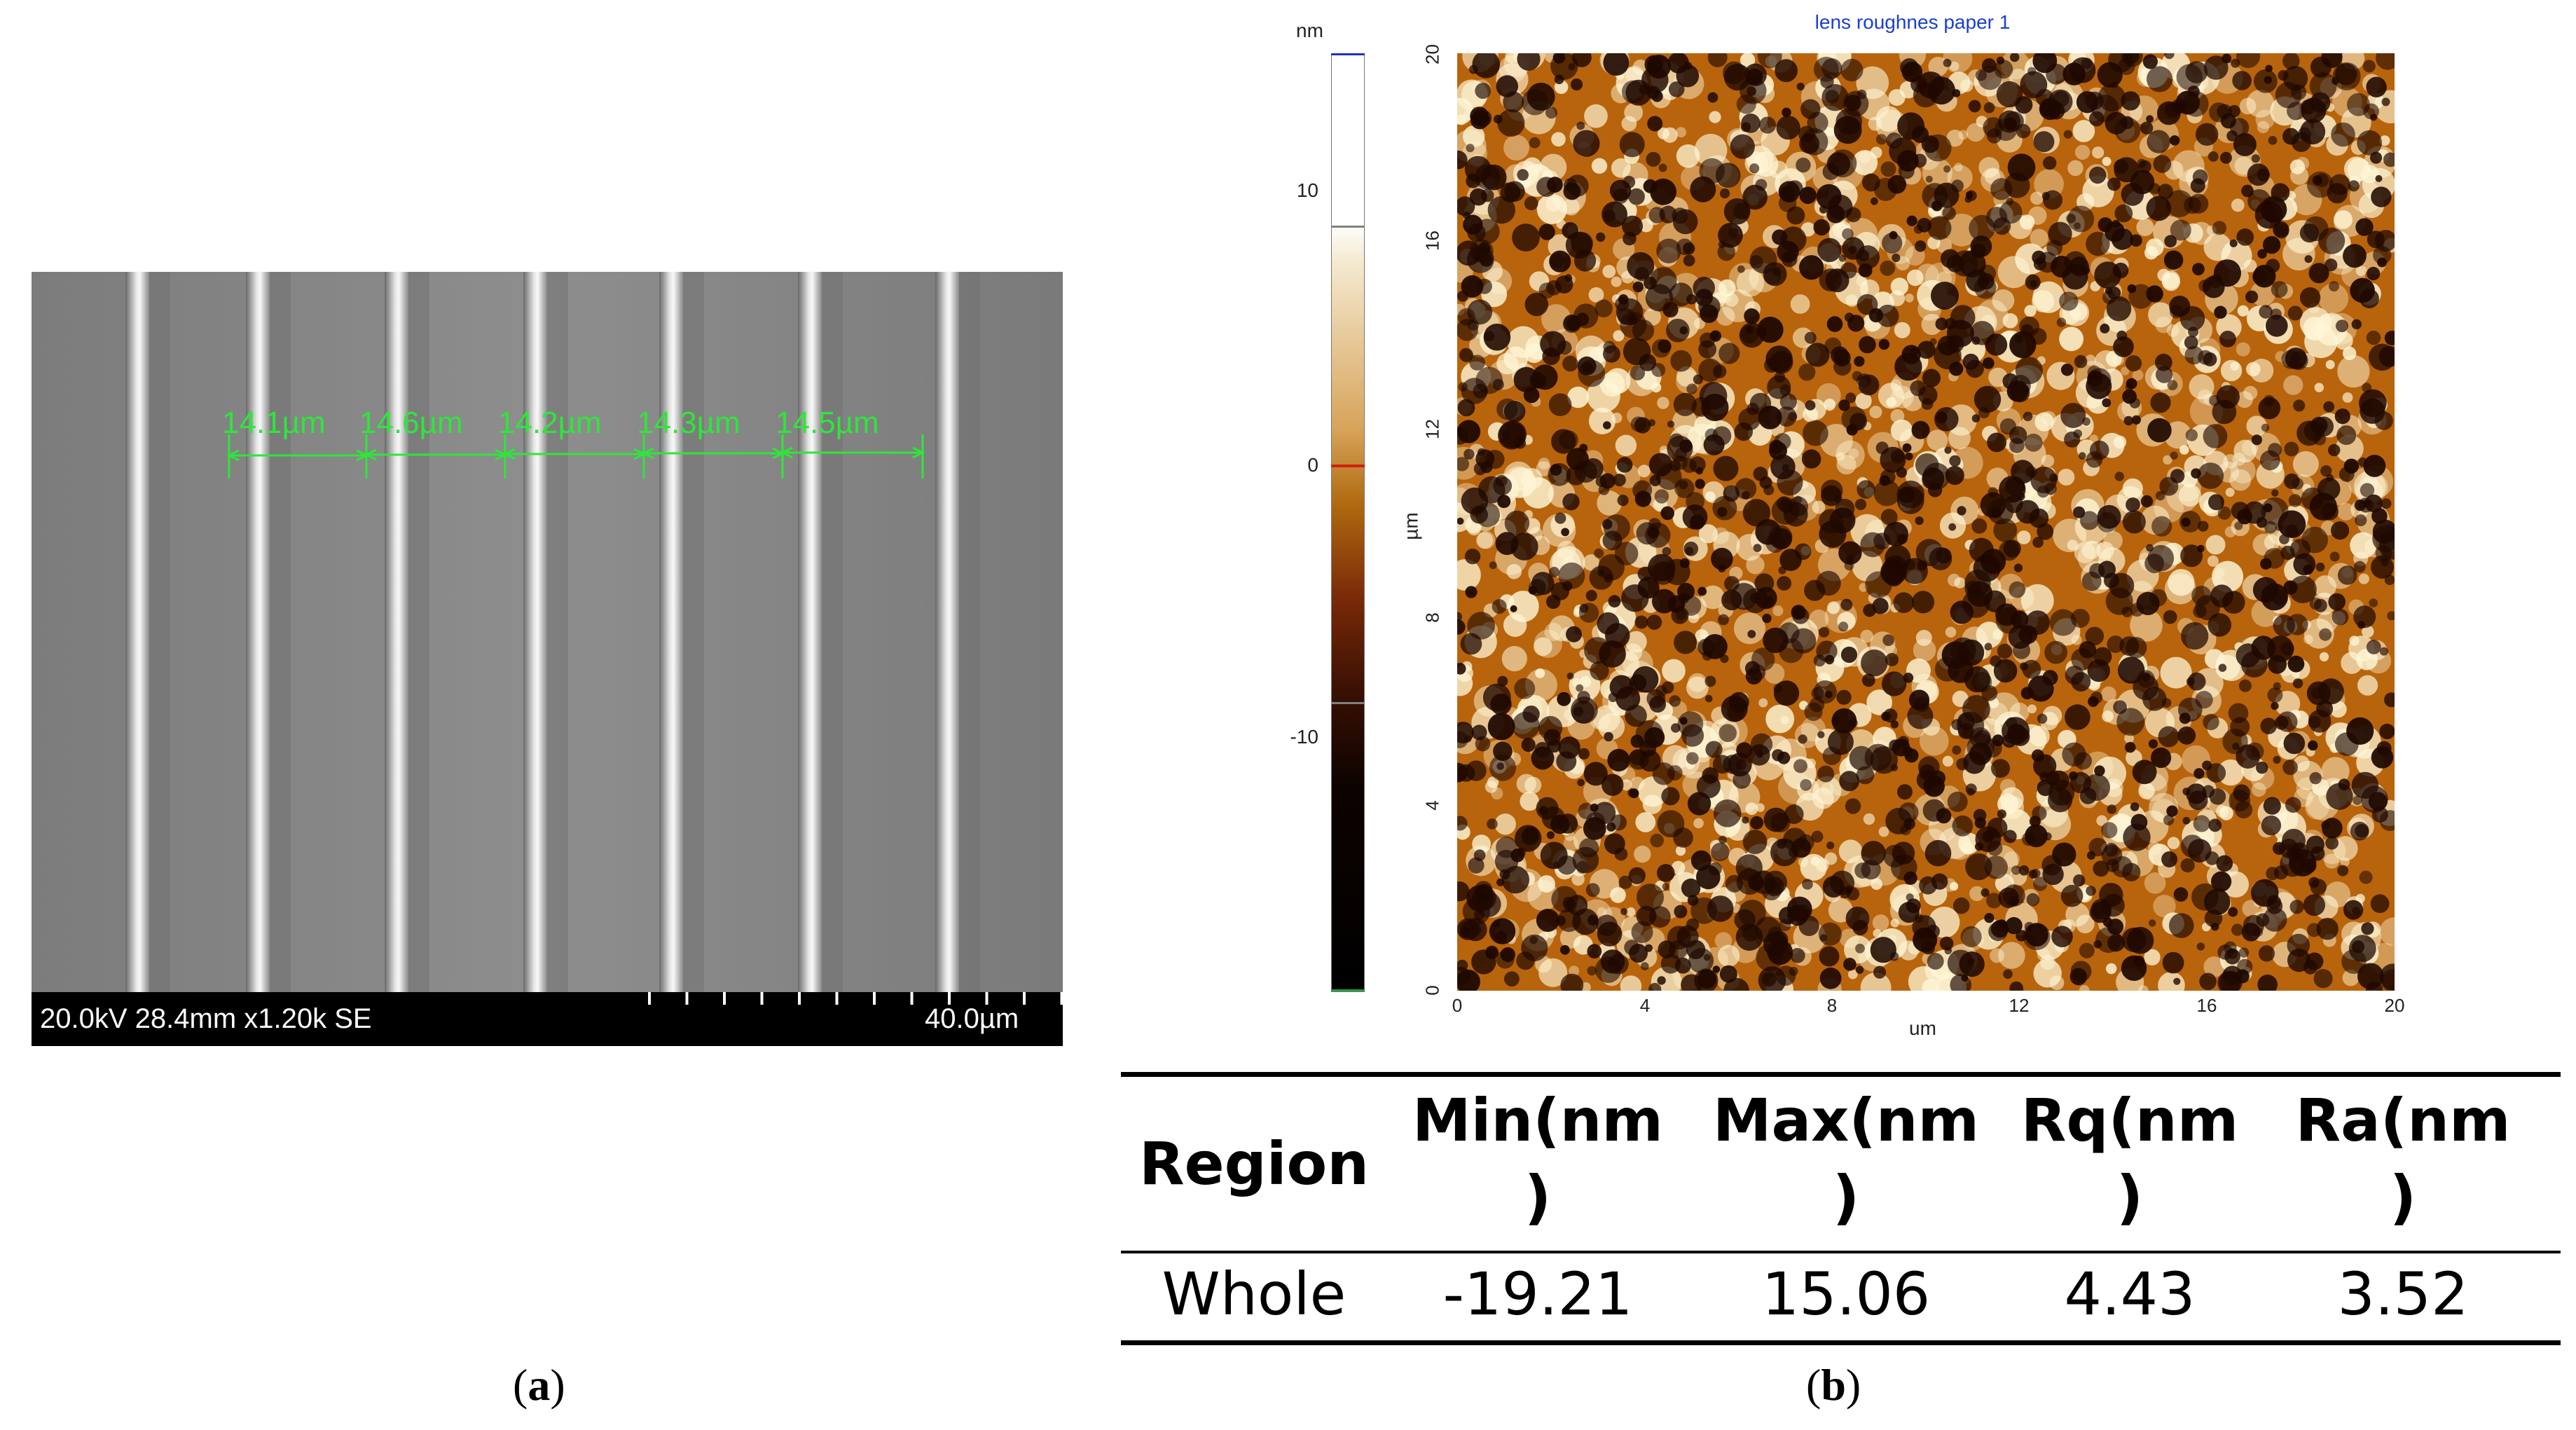 The image size is (2576, 1430). What do you see at coordinates (1307, 190) in the screenshot?
I see `colorbar-tick: 10` at bounding box center [1307, 190].